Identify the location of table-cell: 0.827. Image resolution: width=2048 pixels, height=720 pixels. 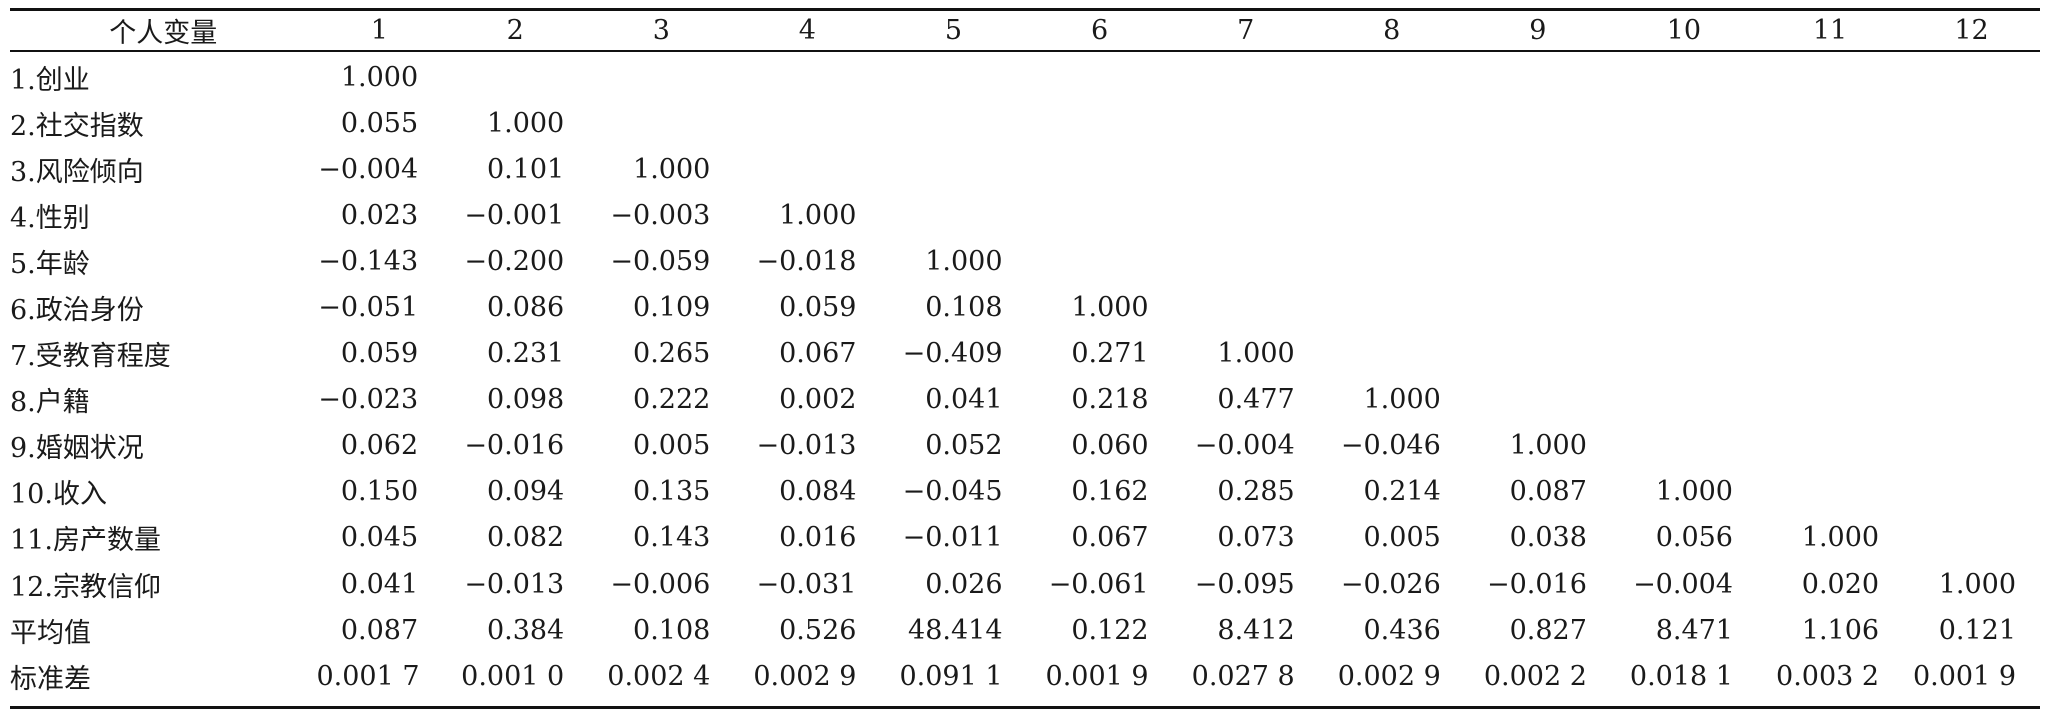
(1548, 630).